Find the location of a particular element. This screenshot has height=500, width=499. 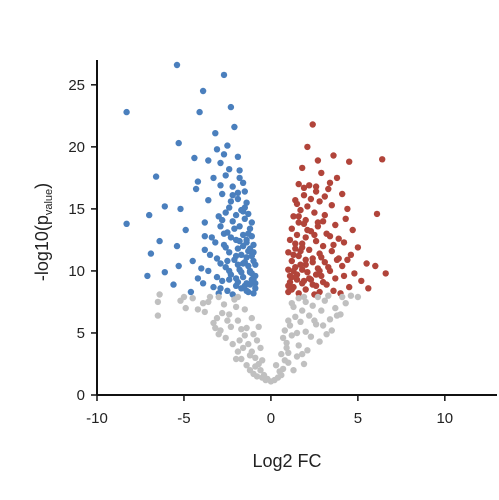

y-axis-title-subscript: value is located at coordinates (49, 202).